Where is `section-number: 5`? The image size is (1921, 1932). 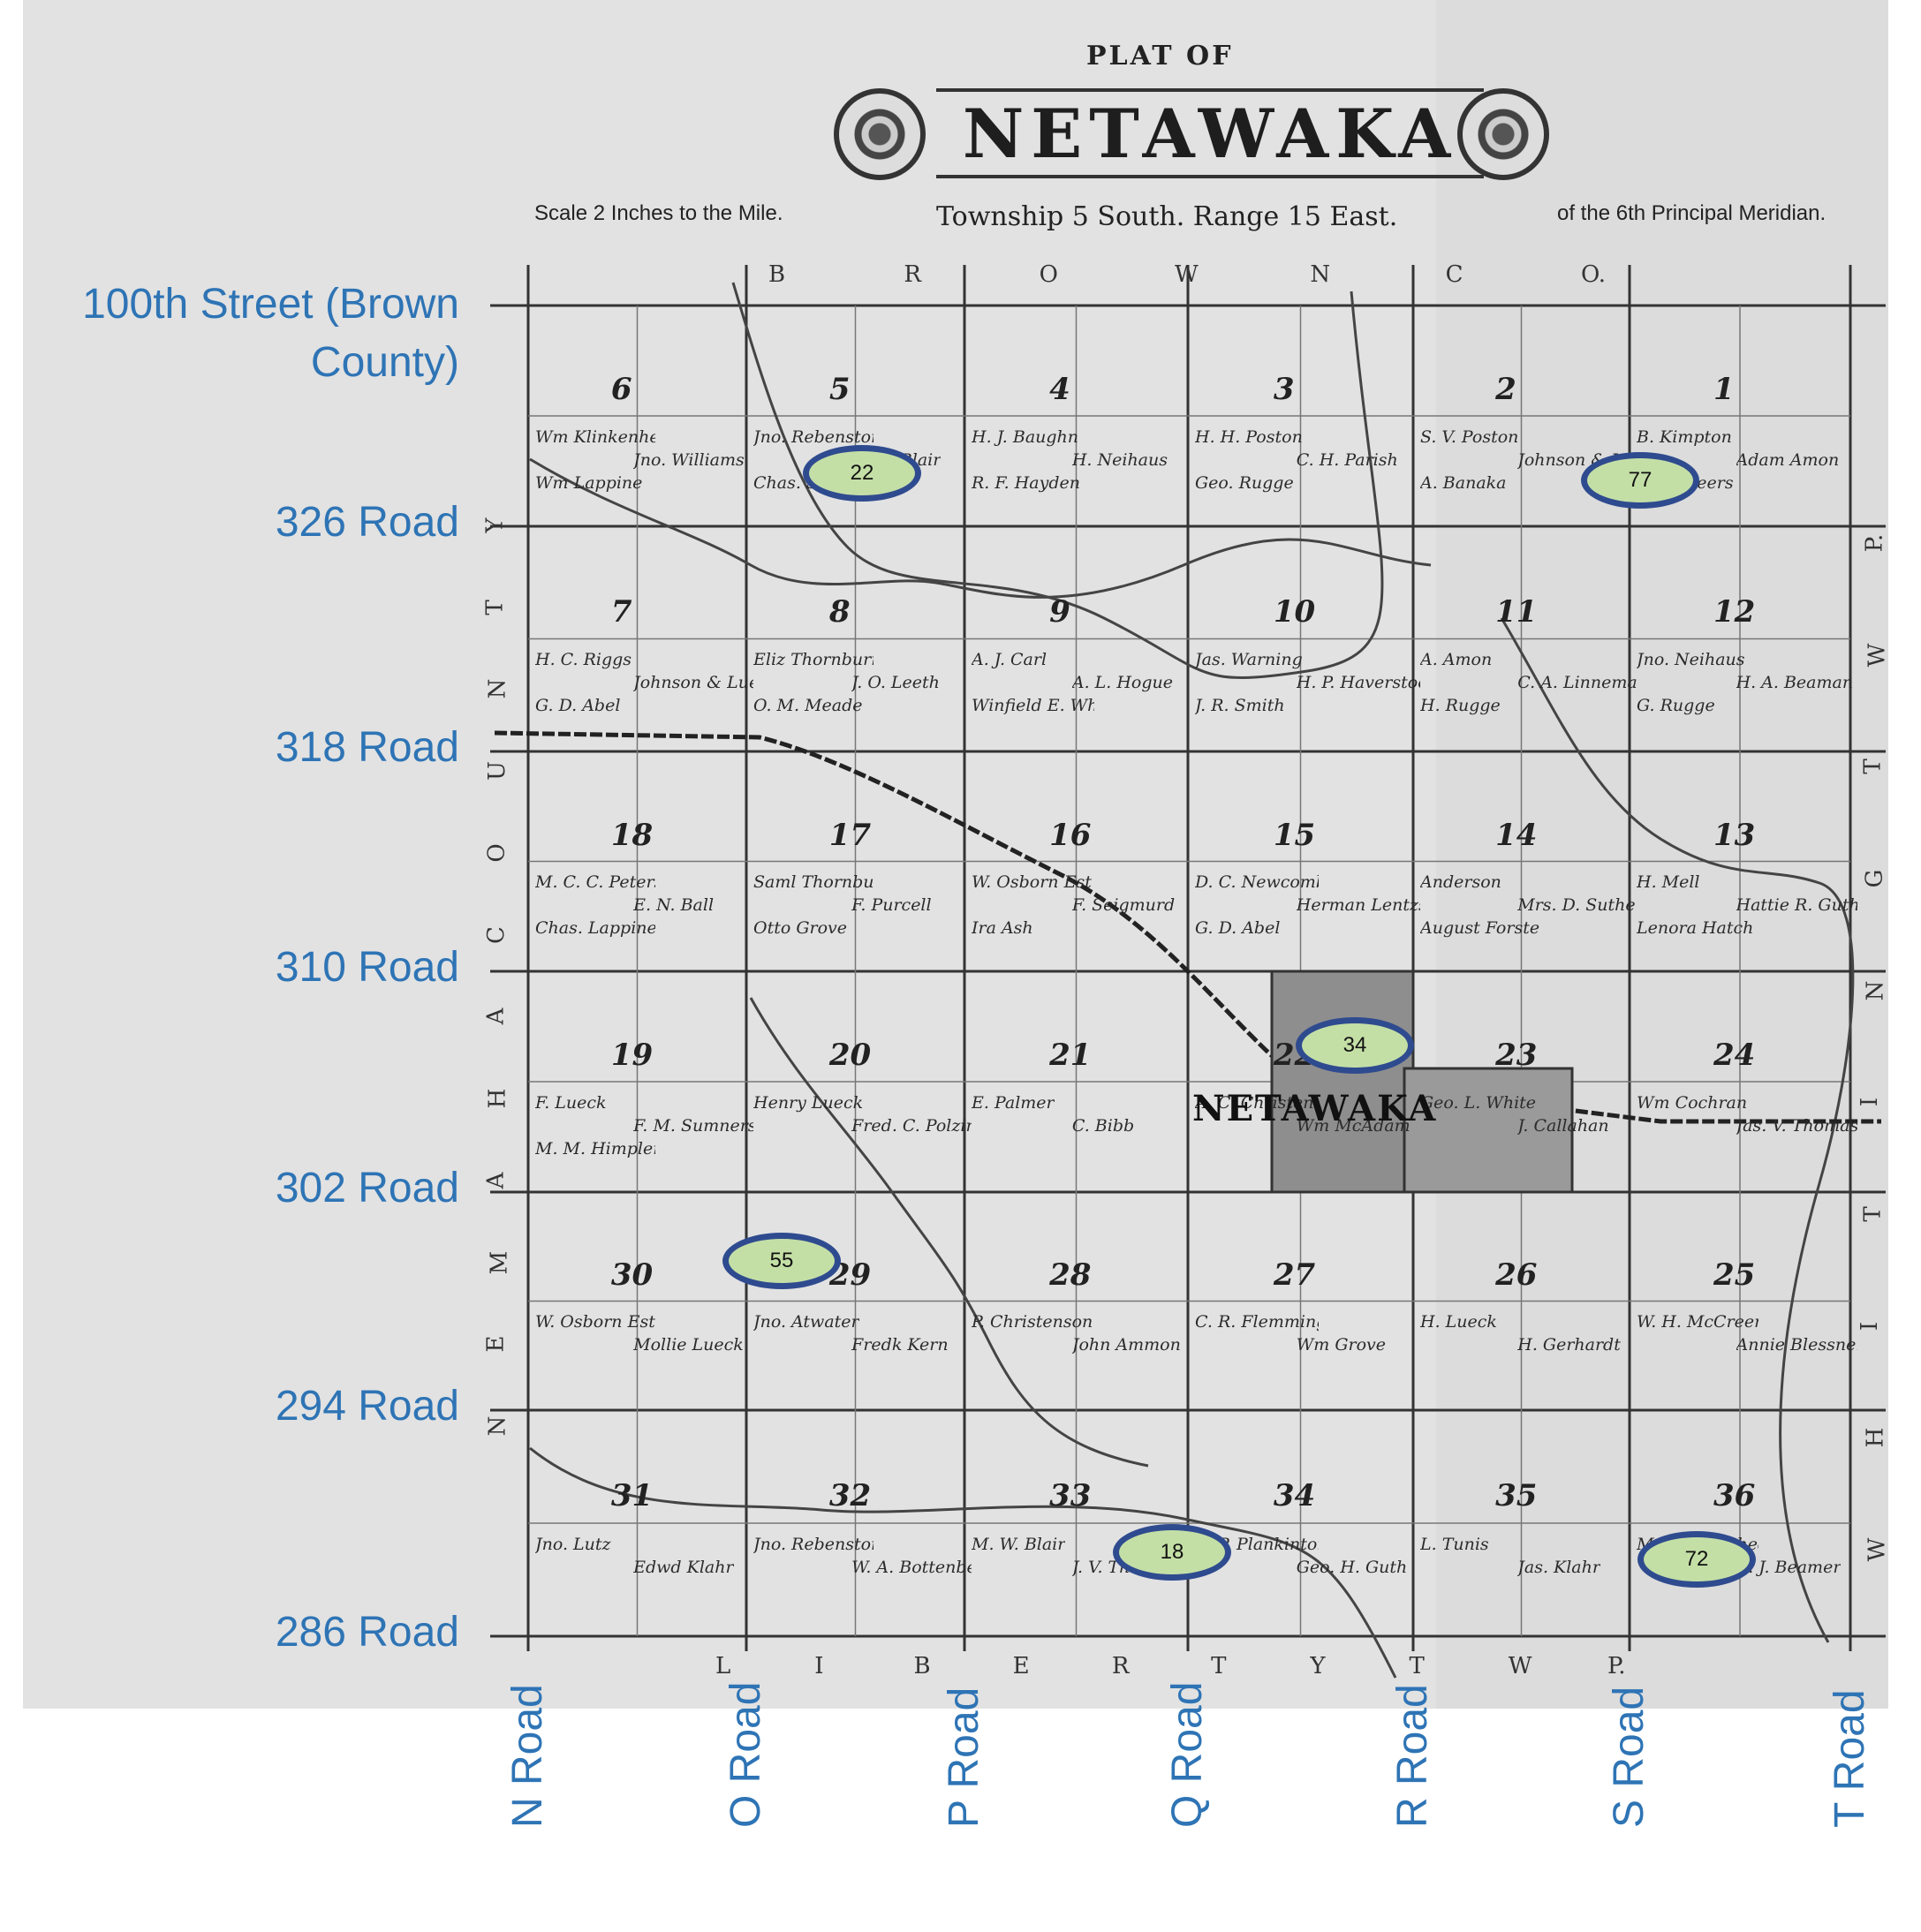 section-number: 5 is located at coordinates (839, 389).